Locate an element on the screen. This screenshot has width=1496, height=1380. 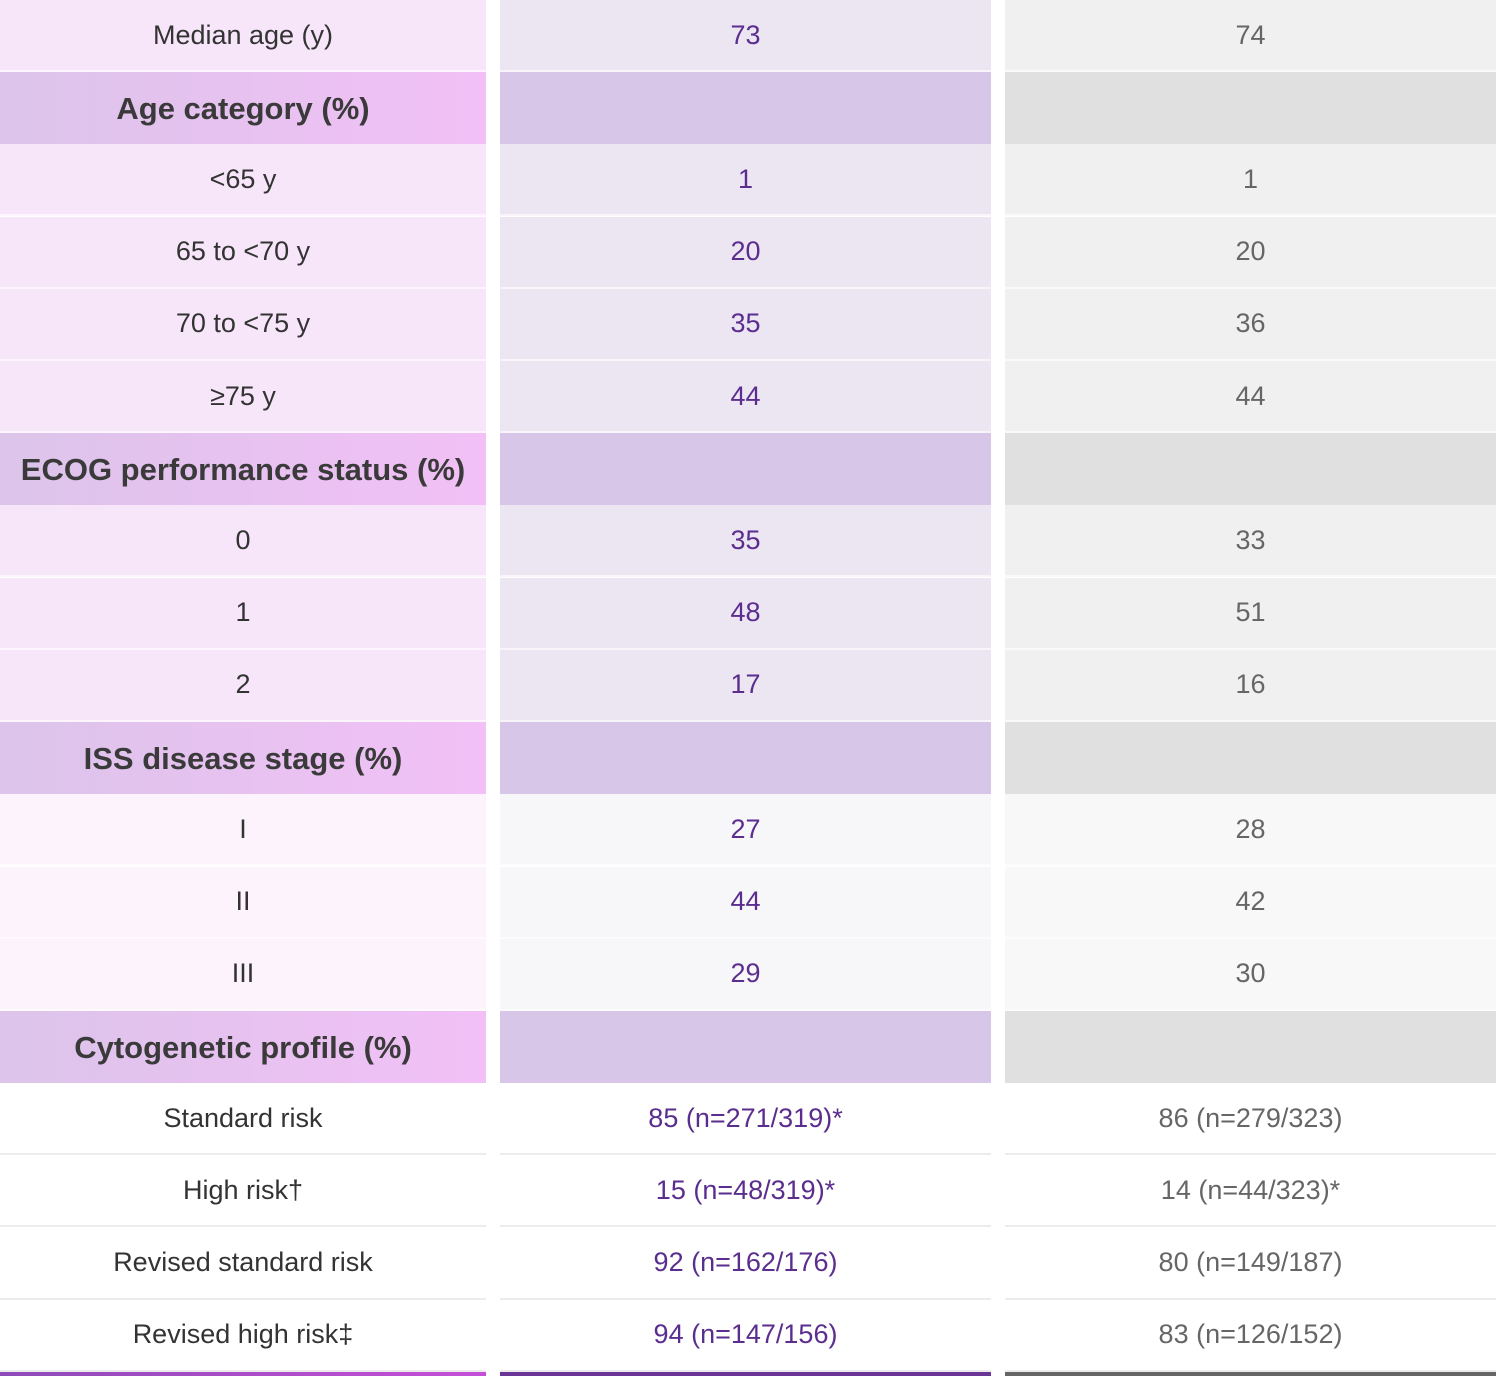
cell-value: 29 is located at coordinates (745, 974).